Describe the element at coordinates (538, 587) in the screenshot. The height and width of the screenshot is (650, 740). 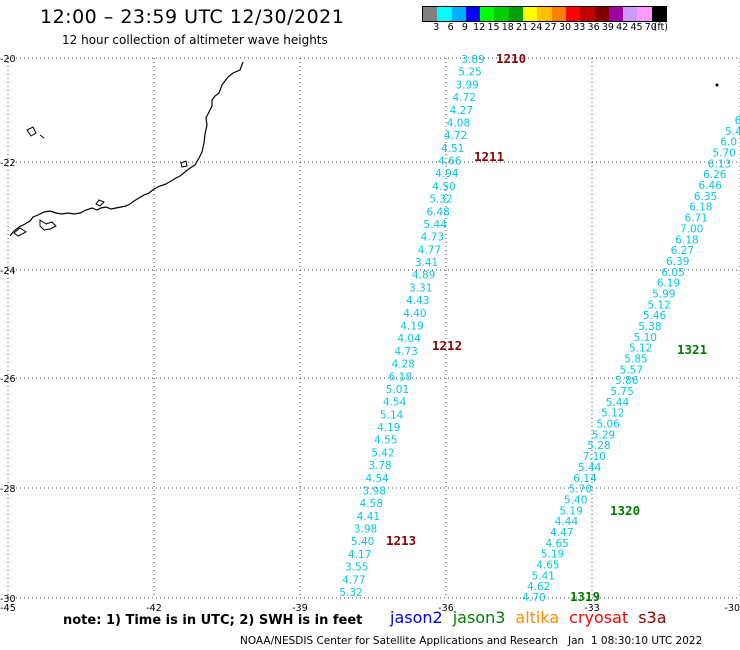
I see `swh-value: 4.62` at that location.